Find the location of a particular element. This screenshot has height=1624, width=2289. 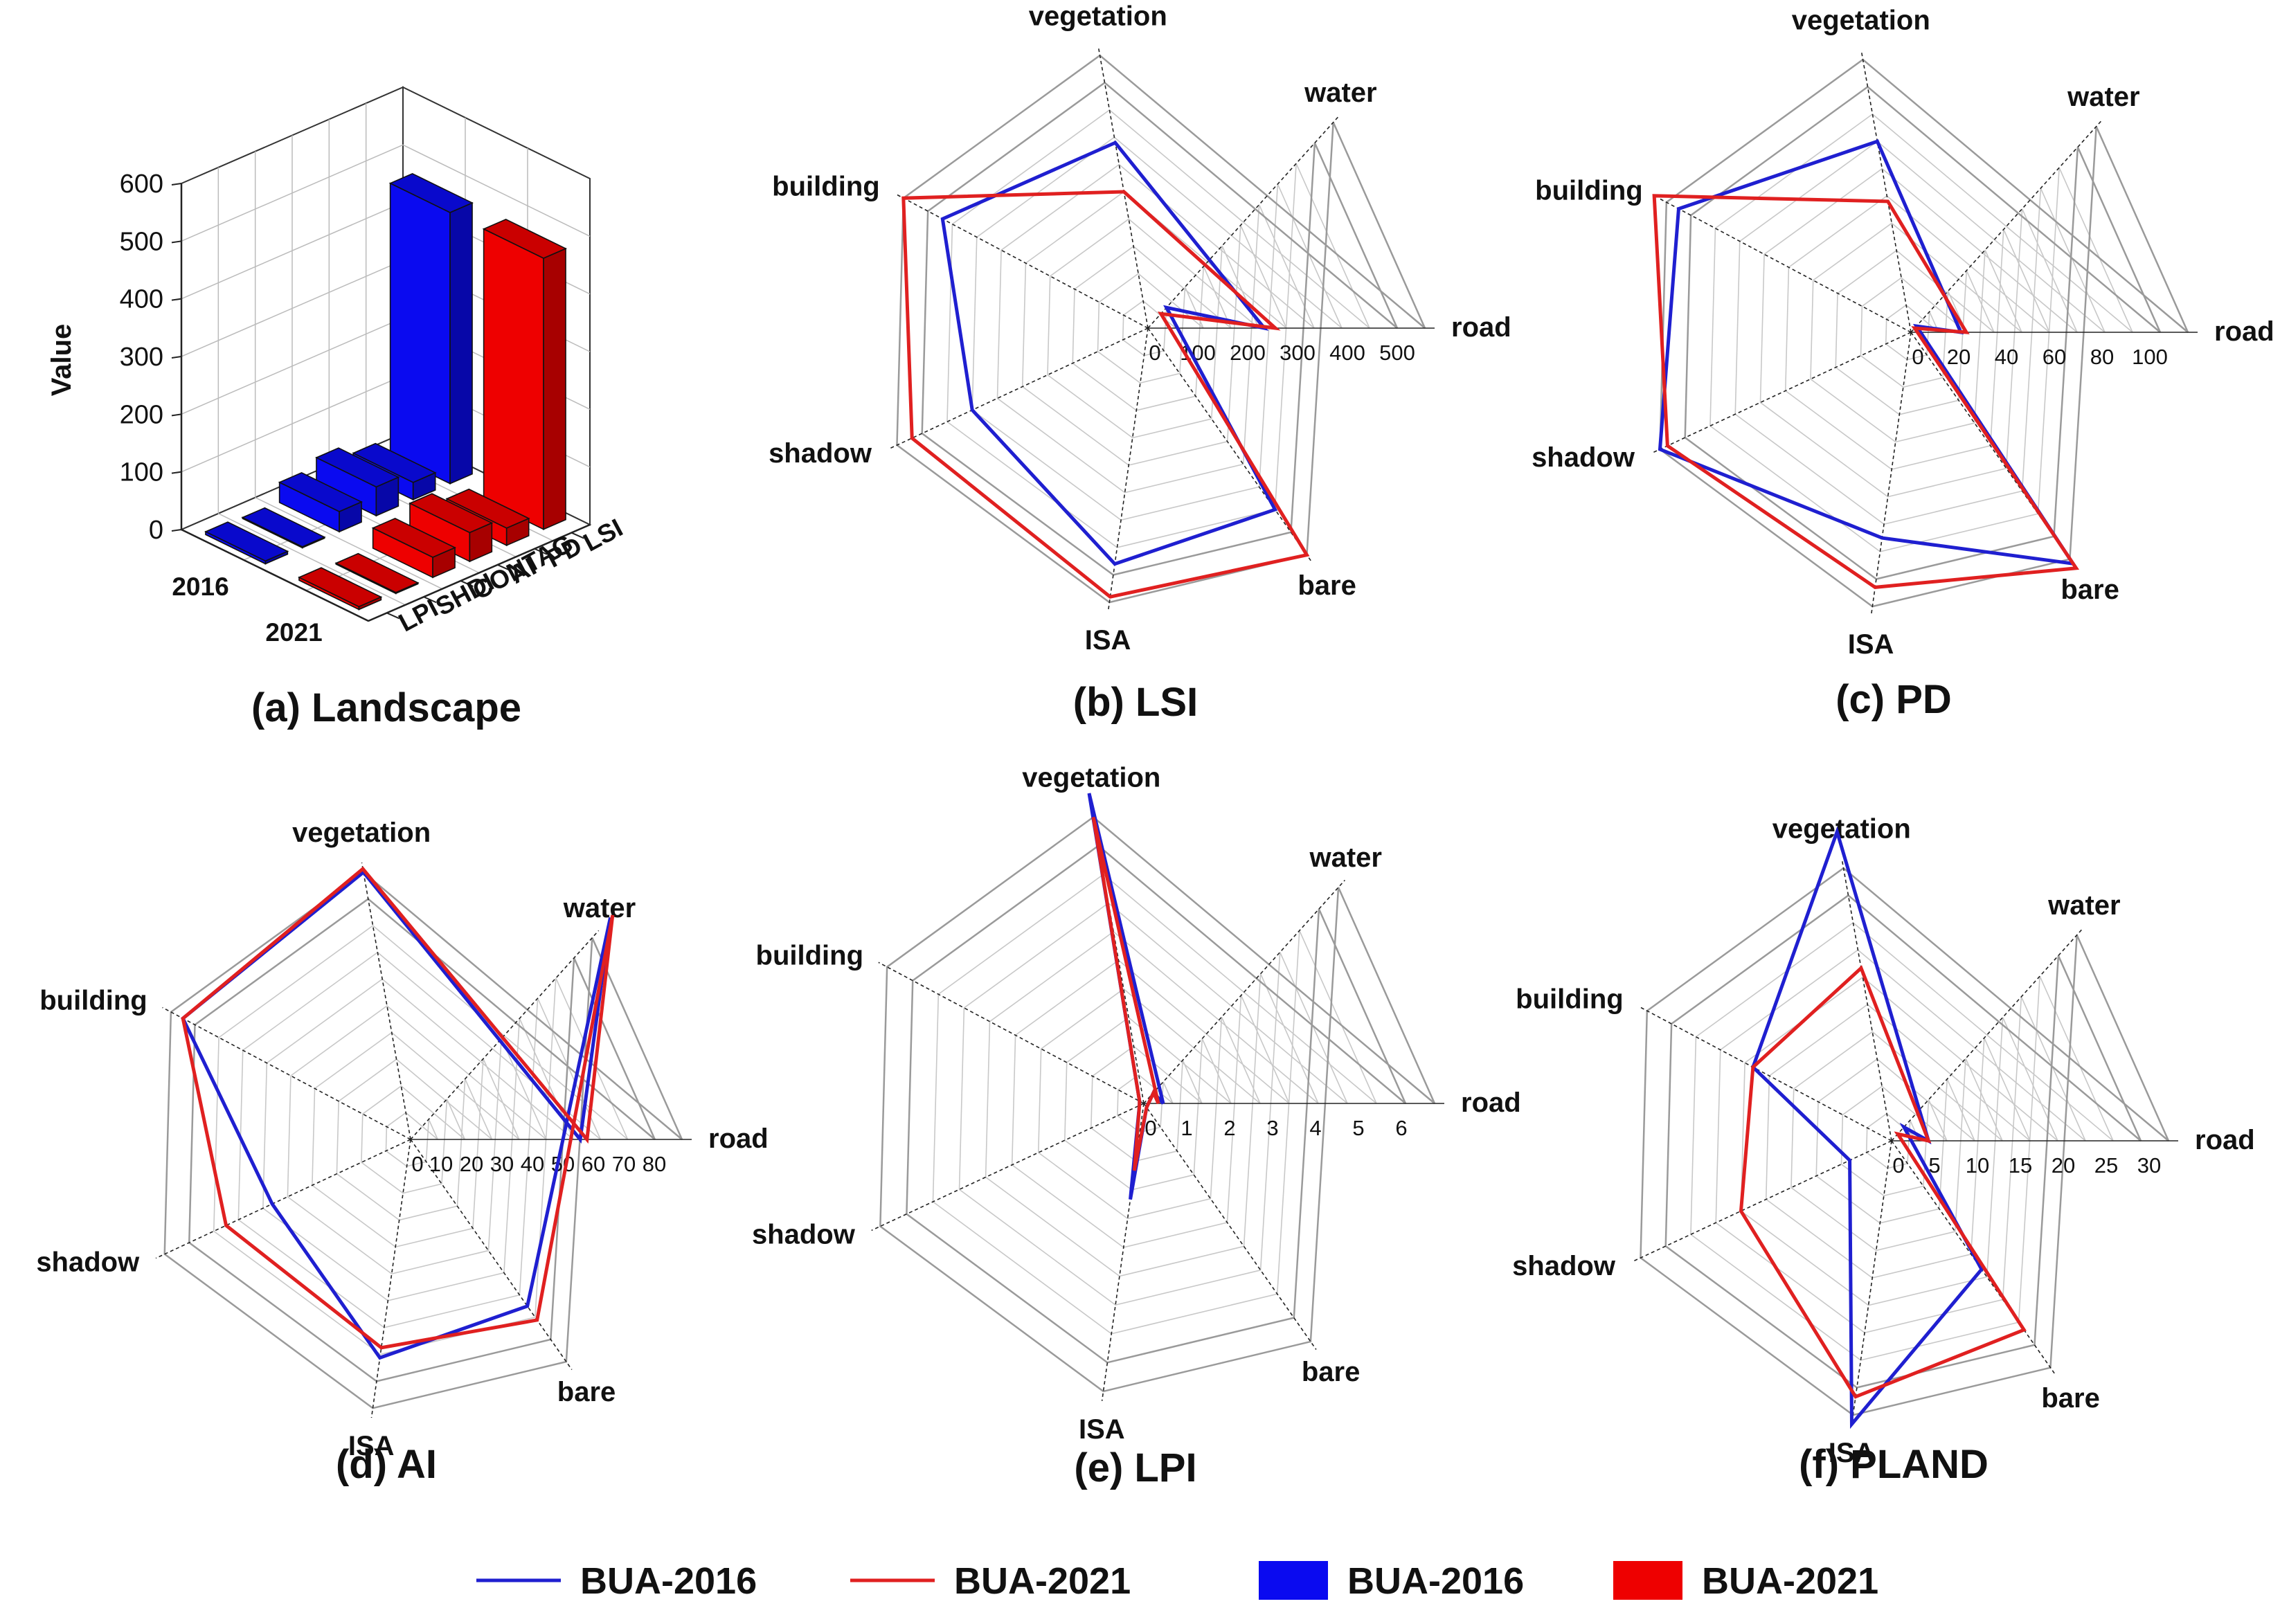

chart-title-f: (f) PLAND is located at coordinates (1894, 1464).